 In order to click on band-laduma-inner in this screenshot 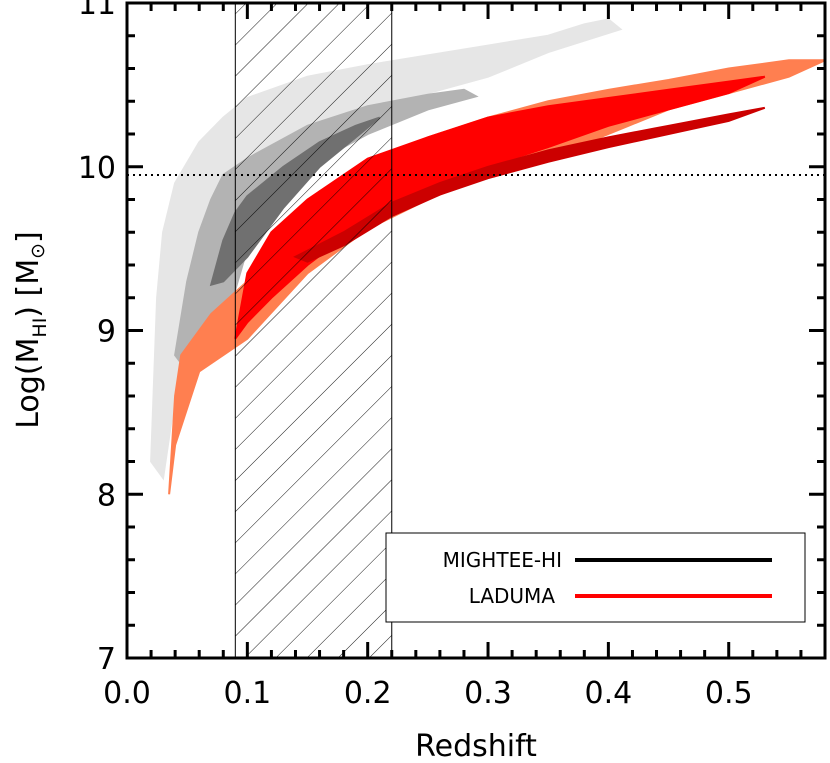, I will do `click(529, 184)`.